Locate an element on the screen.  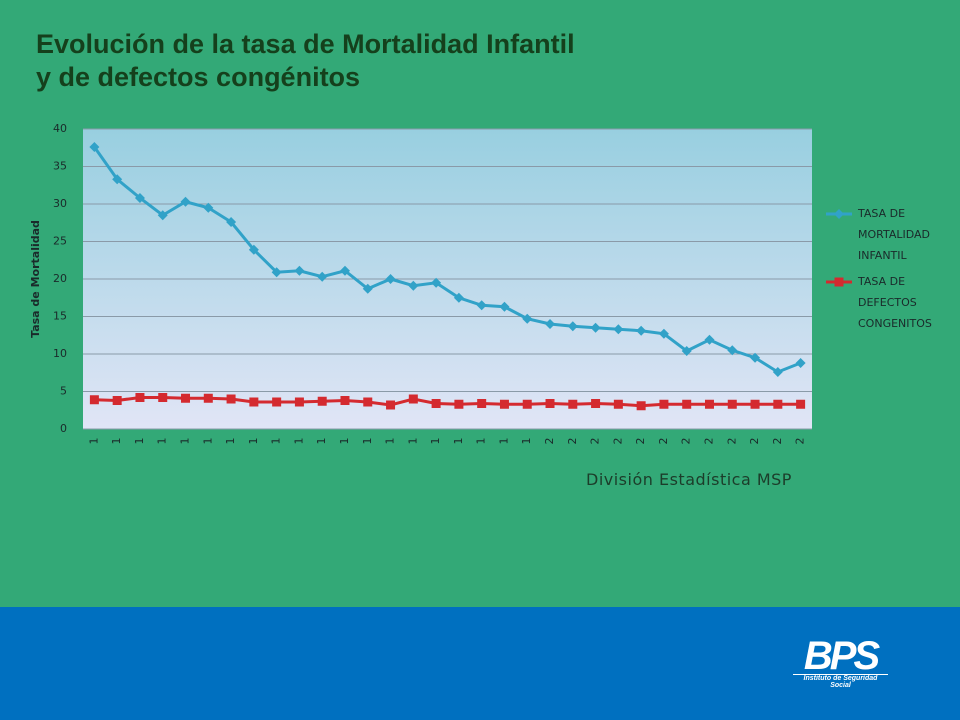
logo: BPS Instituto de Seguridad Social is located at coordinates (840, 661).